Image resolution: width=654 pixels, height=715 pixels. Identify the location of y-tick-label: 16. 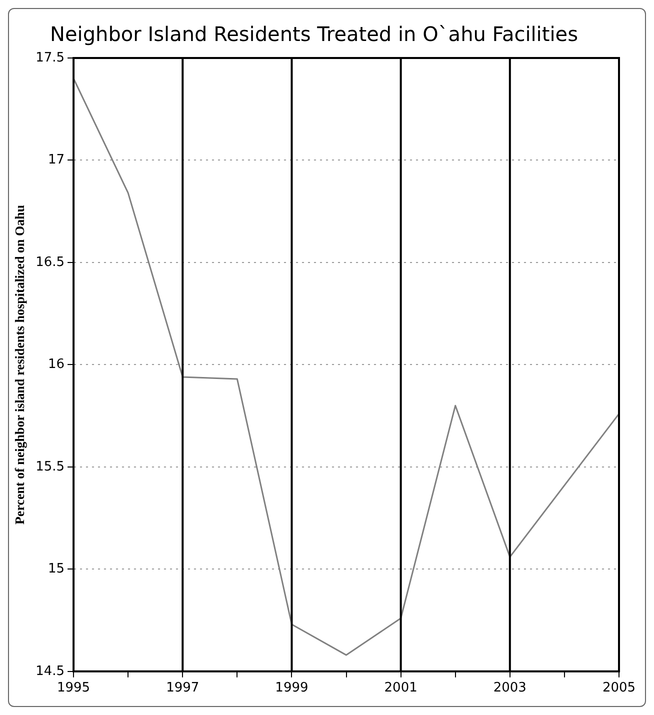
(56, 364).